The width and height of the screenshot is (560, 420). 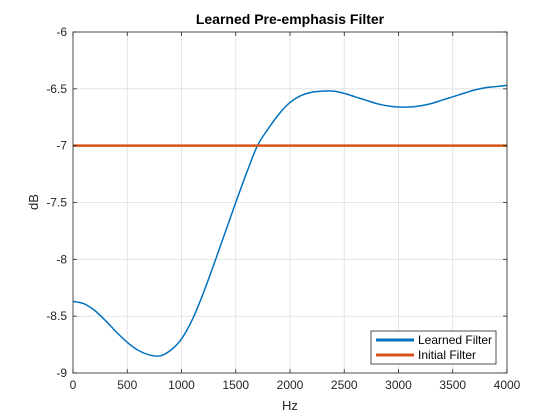 I want to click on x-tick-label: 2000, so click(x=290, y=385).